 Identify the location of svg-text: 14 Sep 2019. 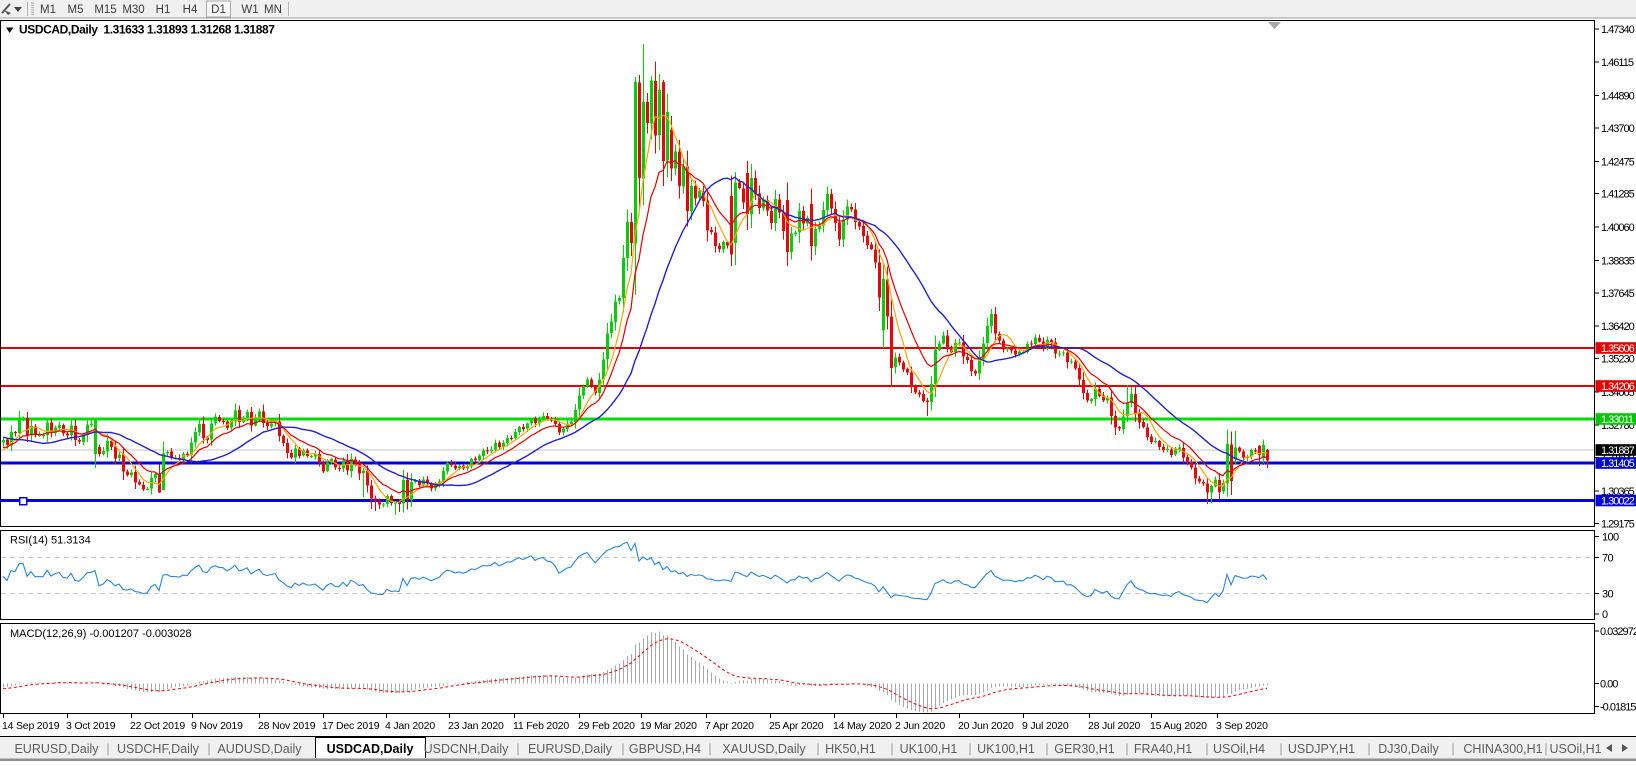
(31, 726).